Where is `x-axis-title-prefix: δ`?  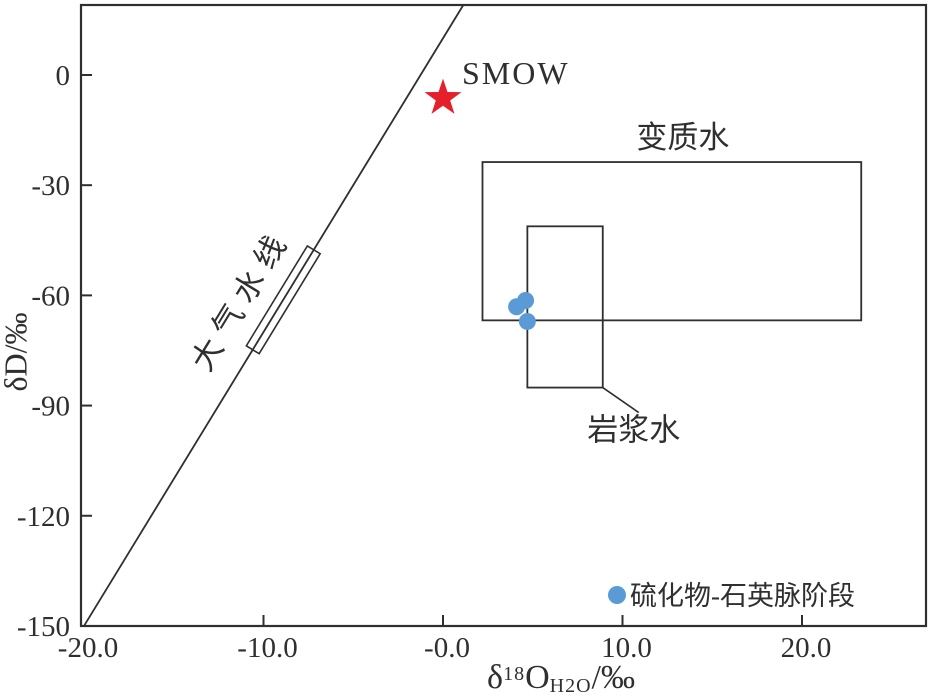
x-axis-title-prefix: δ is located at coordinates (495, 677).